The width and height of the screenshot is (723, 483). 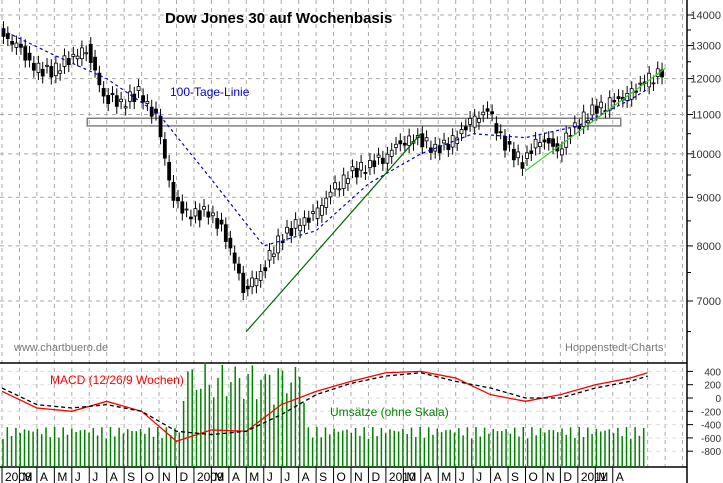 What do you see at coordinates (614, 348) in the screenshot?
I see `source-right-label: Hoppenstedt-Charts` at bounding box center [614, 348].